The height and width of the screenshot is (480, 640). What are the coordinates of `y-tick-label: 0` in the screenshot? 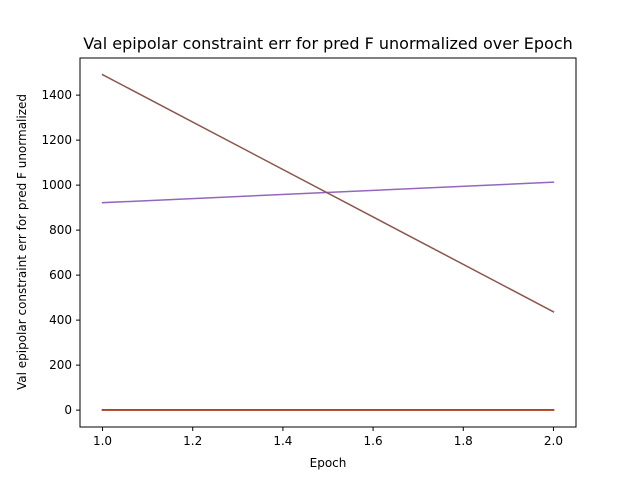 It's located at (68, 410).